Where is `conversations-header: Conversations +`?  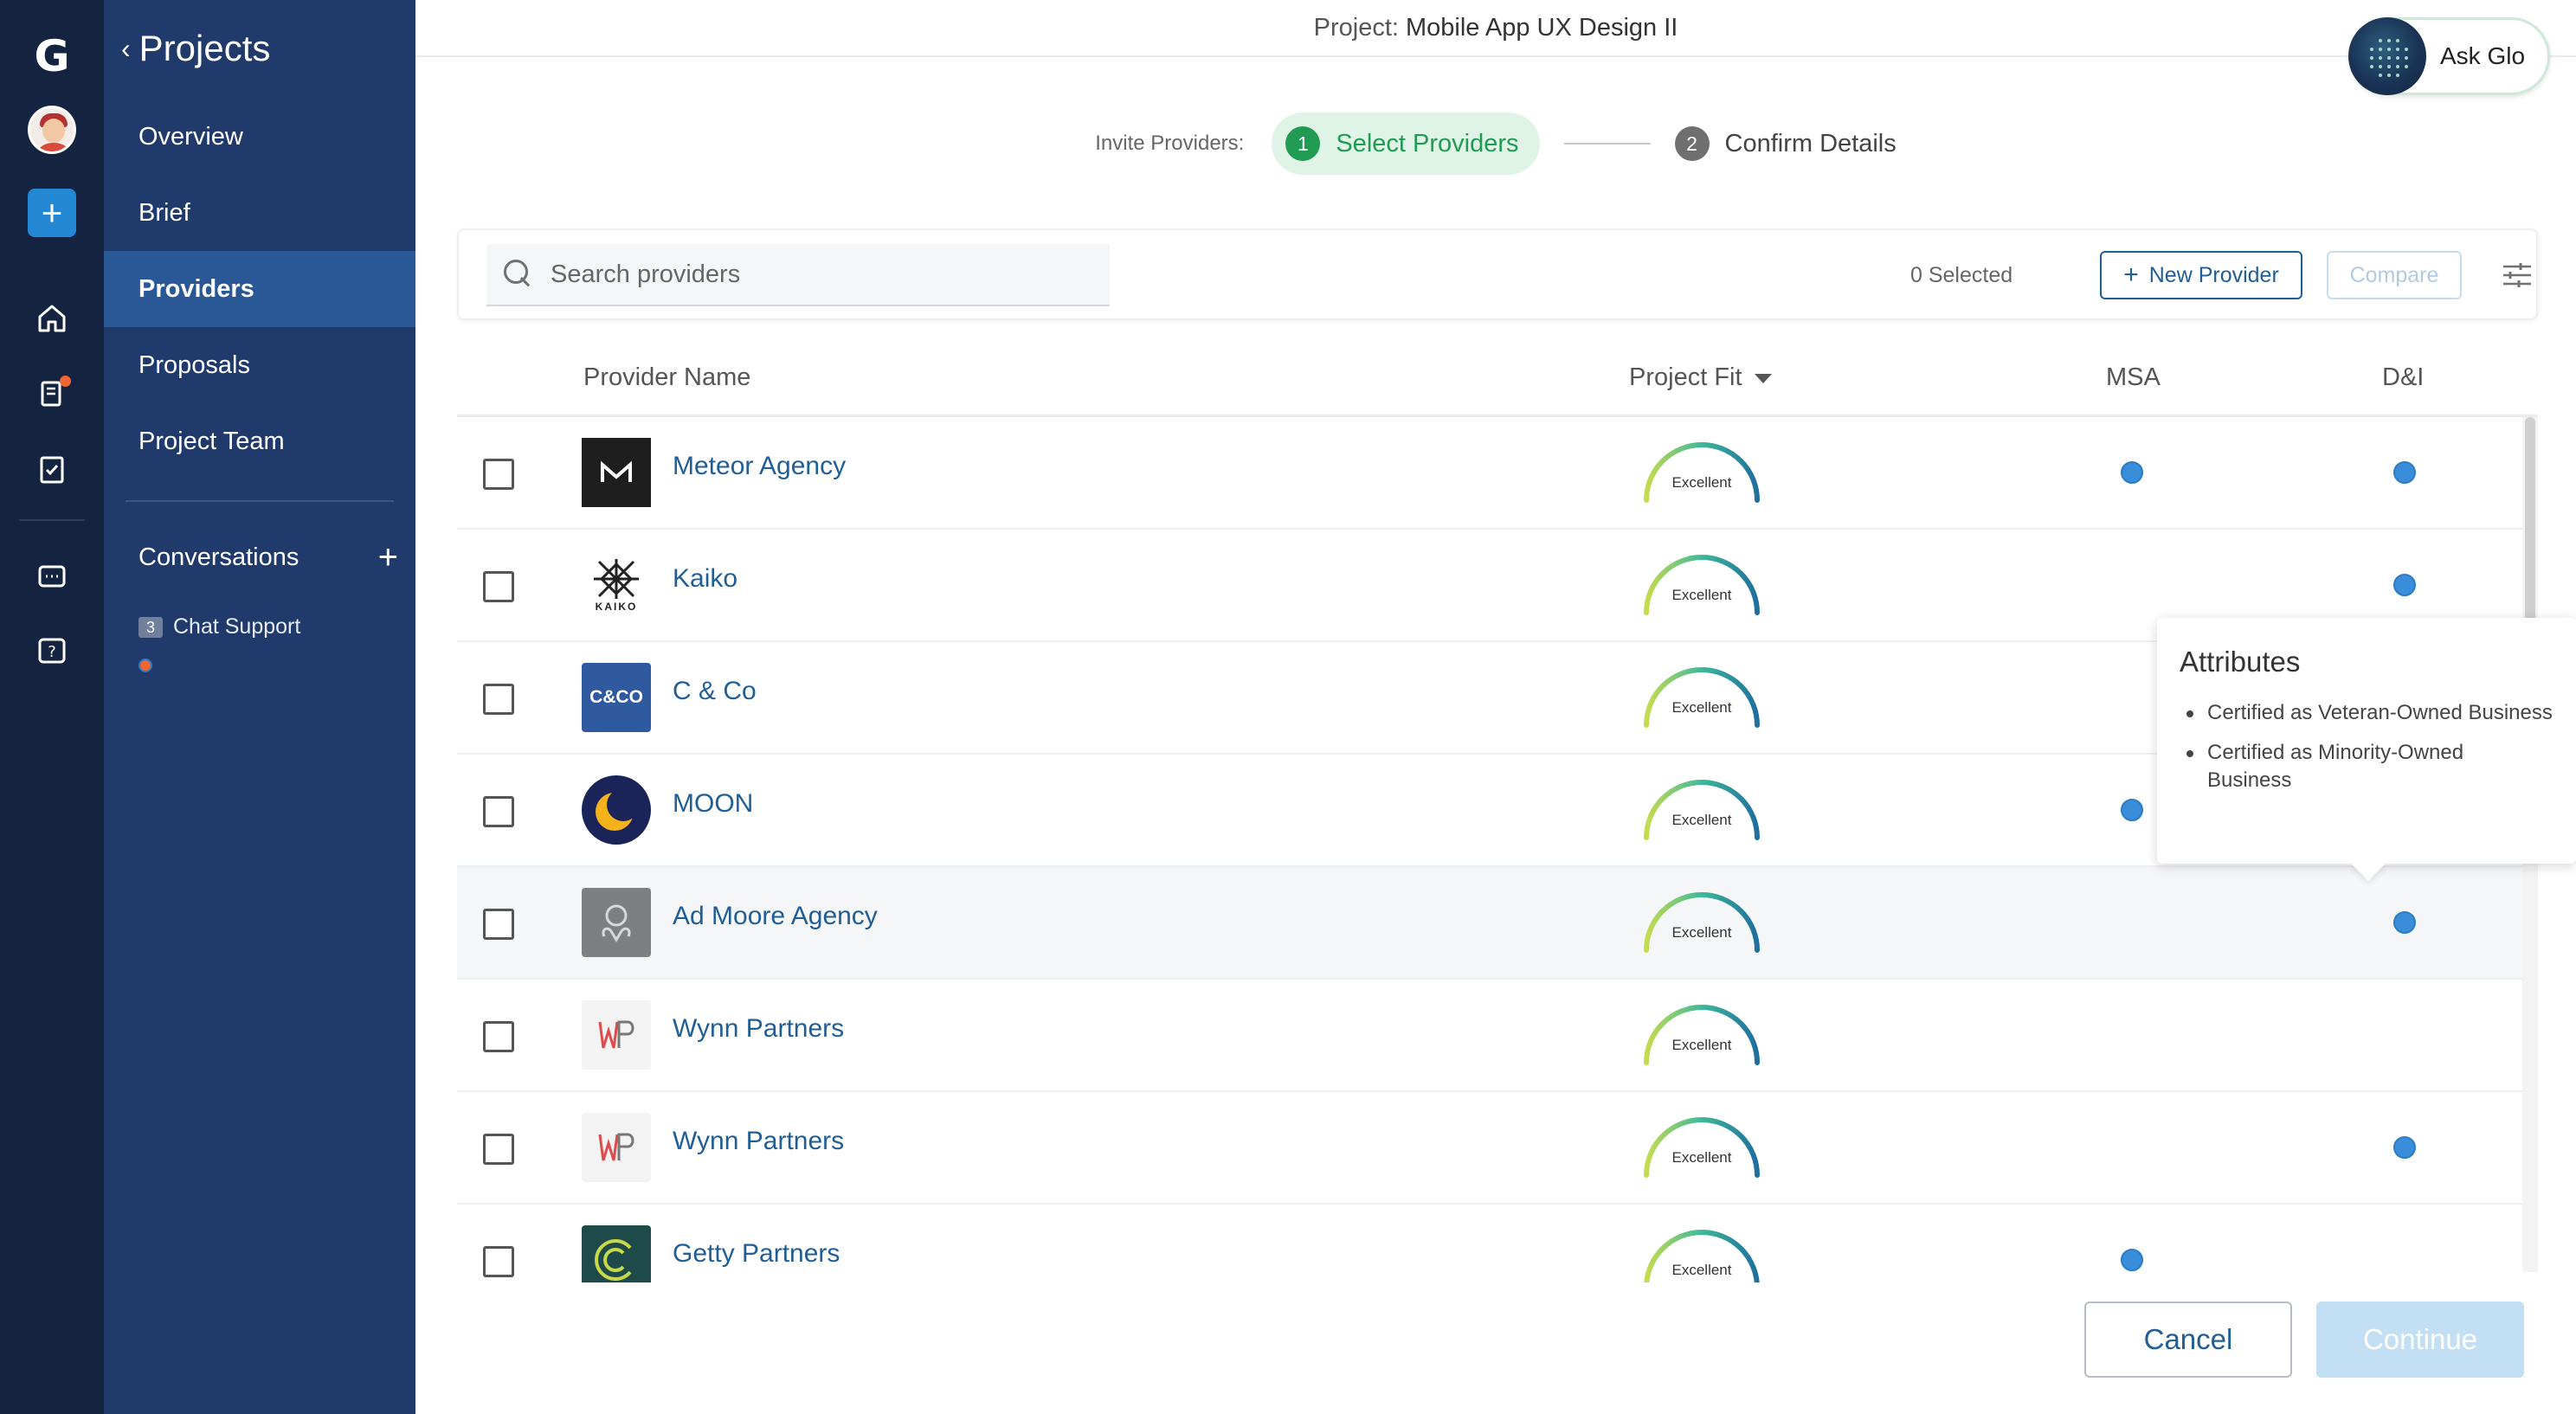
conversations-header: Conversations + is located at coordinates (268, 557).